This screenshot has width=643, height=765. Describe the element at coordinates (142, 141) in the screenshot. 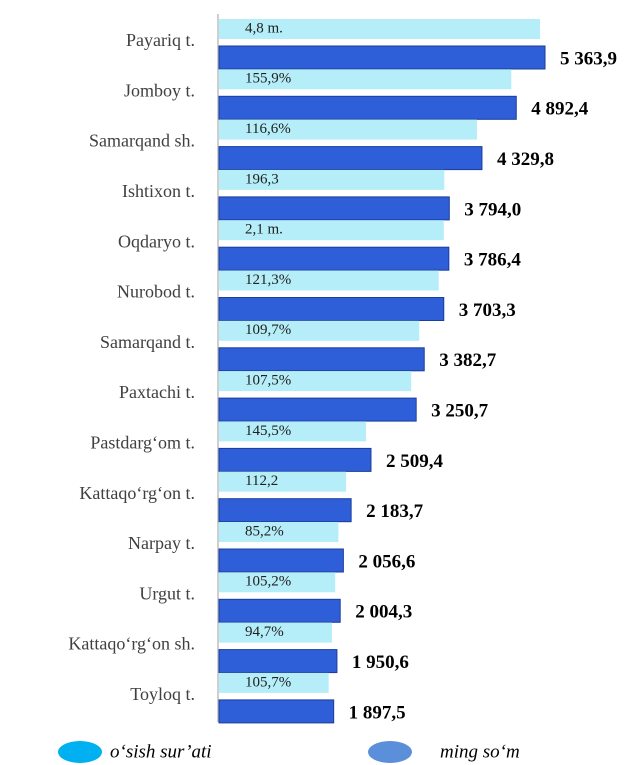

I see `category-label: Samarqand sh.` at that location.